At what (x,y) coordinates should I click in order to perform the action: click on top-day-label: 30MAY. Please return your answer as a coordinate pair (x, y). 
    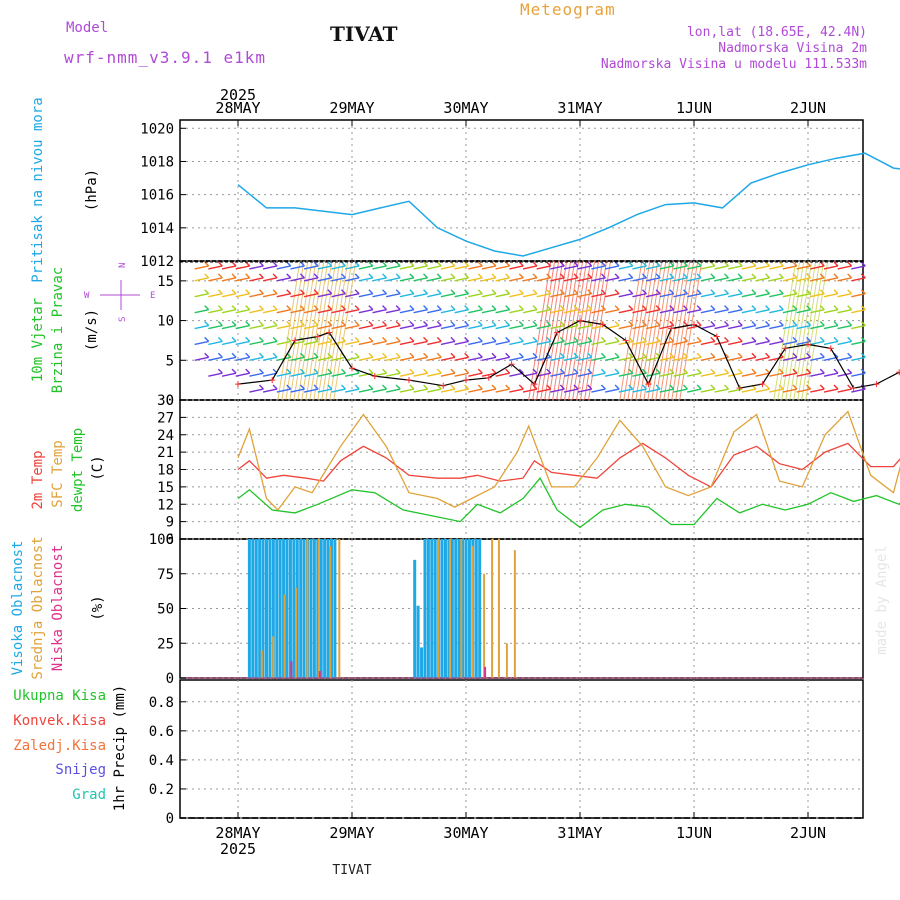
    Looking at the image, I should click on (465, 108).